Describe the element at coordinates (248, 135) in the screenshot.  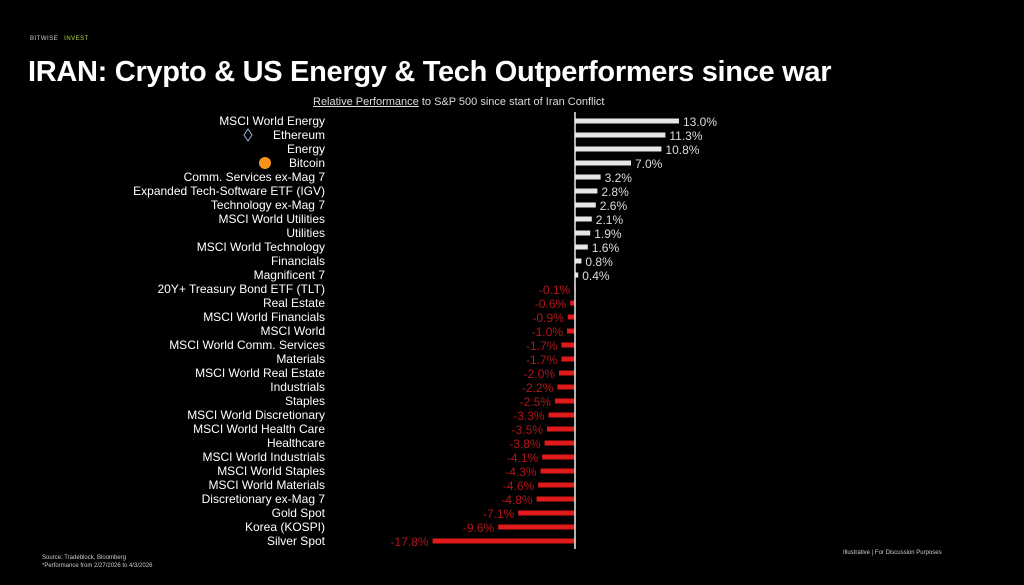
I see `ethereum-icon` at that location.